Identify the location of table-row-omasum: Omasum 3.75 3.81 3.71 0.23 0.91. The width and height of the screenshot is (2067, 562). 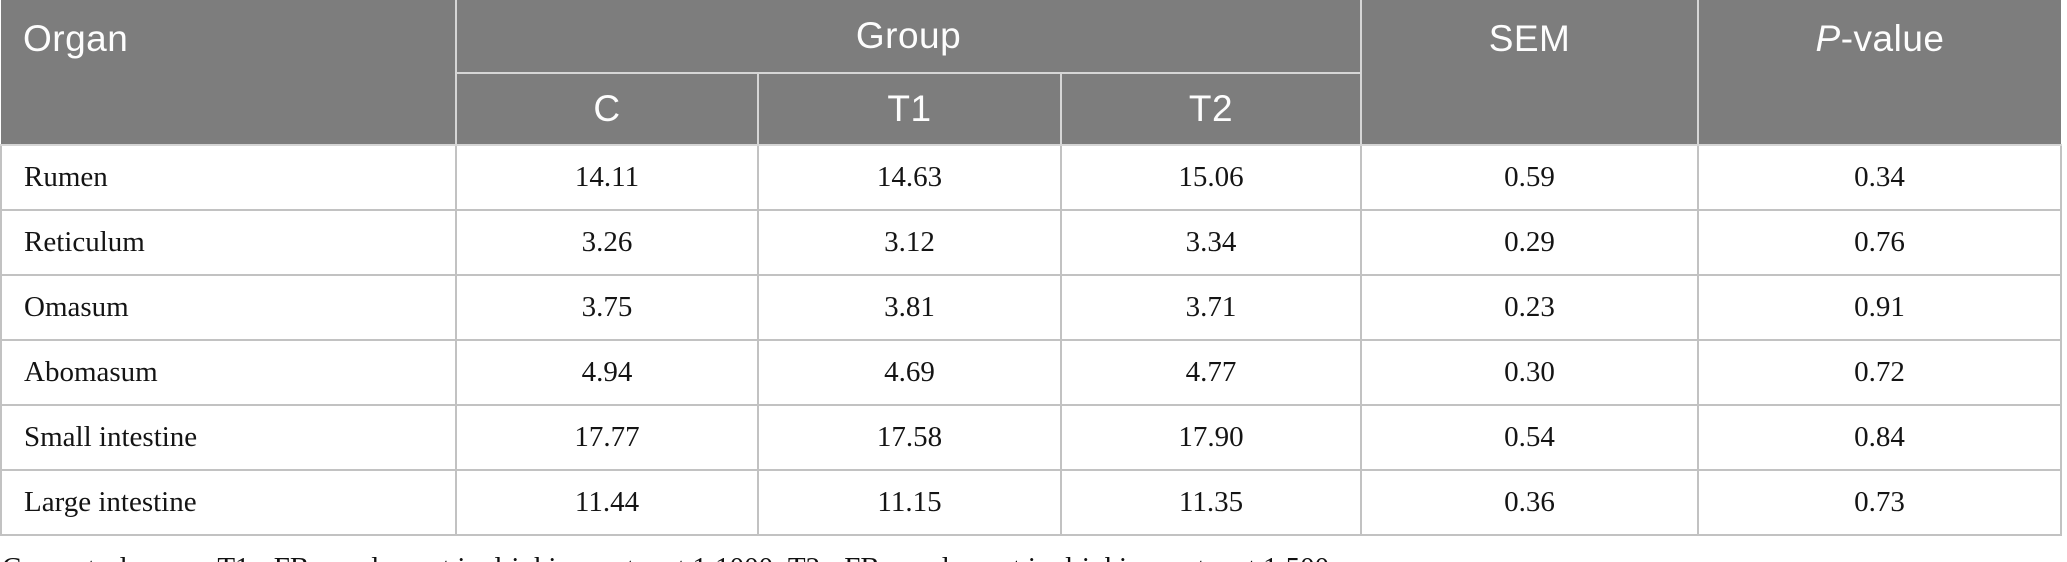
(1031, 307).